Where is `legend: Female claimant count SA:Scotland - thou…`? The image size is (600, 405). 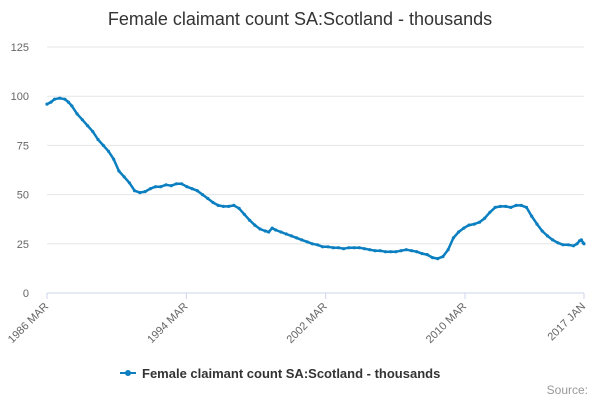
legend: Female claimant count SA:Scotland - thou… is located at coordinates (280, 373).